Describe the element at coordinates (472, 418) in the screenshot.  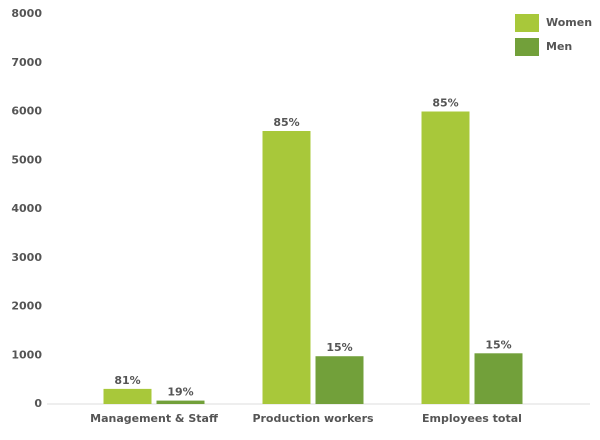
I see `x-tick-label: Employees total` at that location.